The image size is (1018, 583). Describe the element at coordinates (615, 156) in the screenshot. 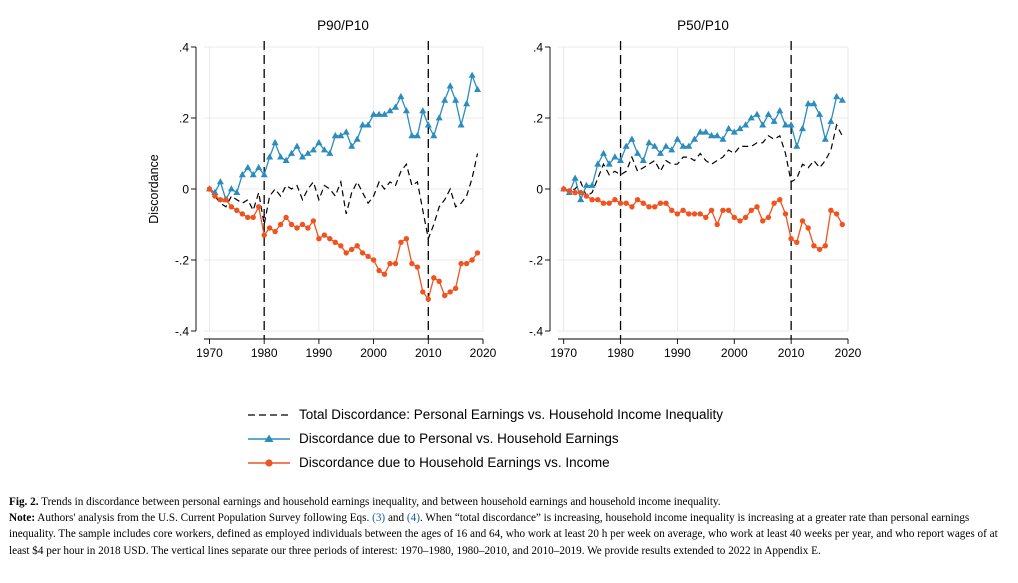

I see `chart2-point-personal-1979` at that location.